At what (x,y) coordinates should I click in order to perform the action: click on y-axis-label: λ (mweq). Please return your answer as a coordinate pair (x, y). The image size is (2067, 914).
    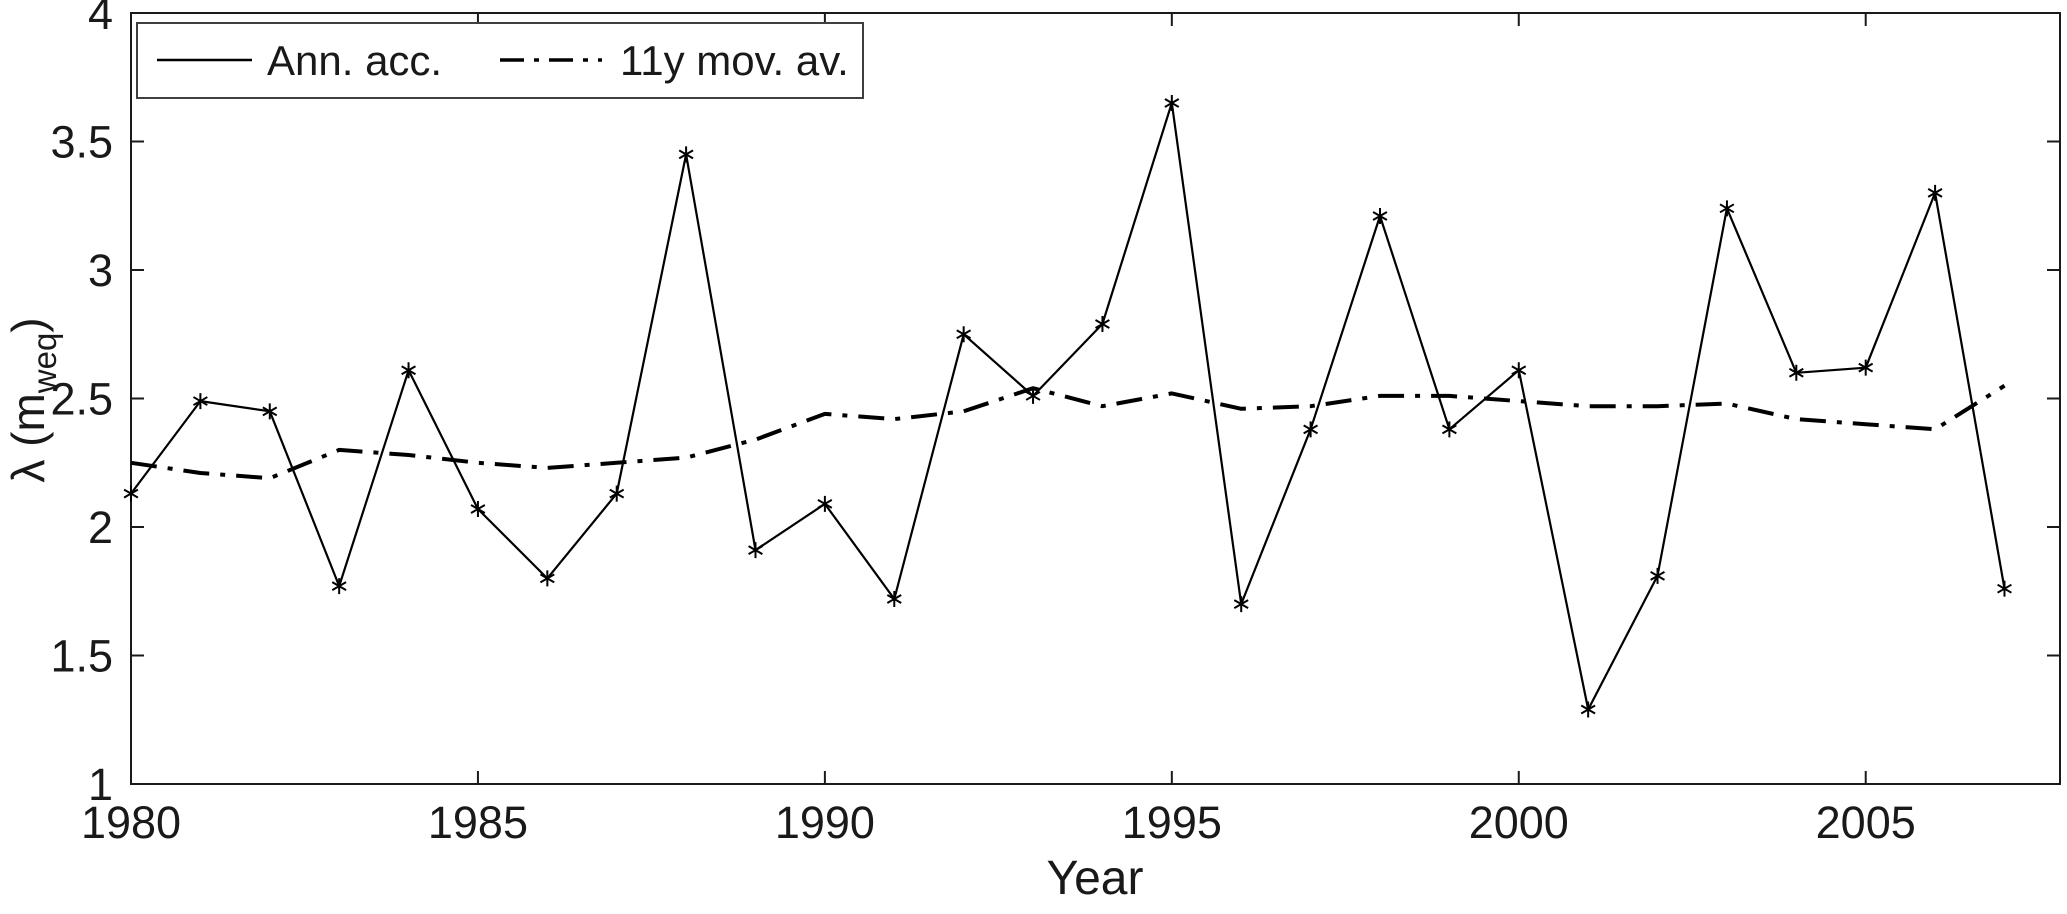
    Looking at the image, I should click on (32, 399).